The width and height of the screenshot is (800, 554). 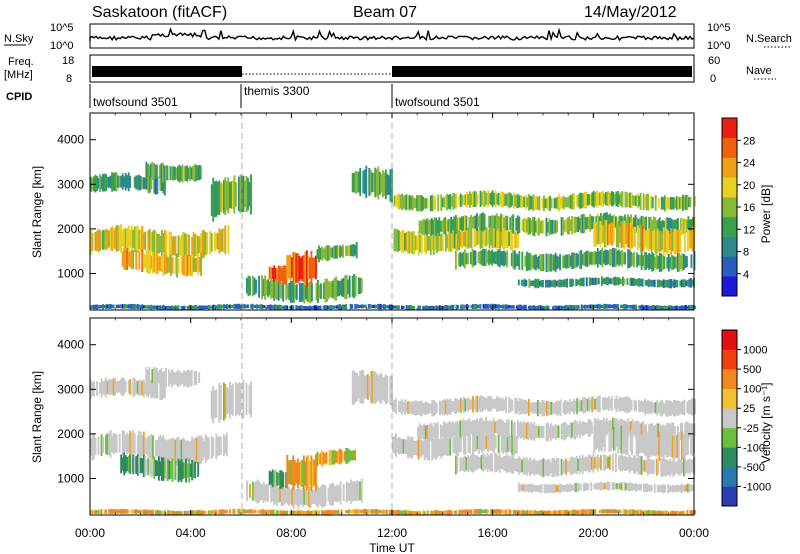 I want to click on noise-ytick-right-bottom: 10^0, so click(x=719, y=46).